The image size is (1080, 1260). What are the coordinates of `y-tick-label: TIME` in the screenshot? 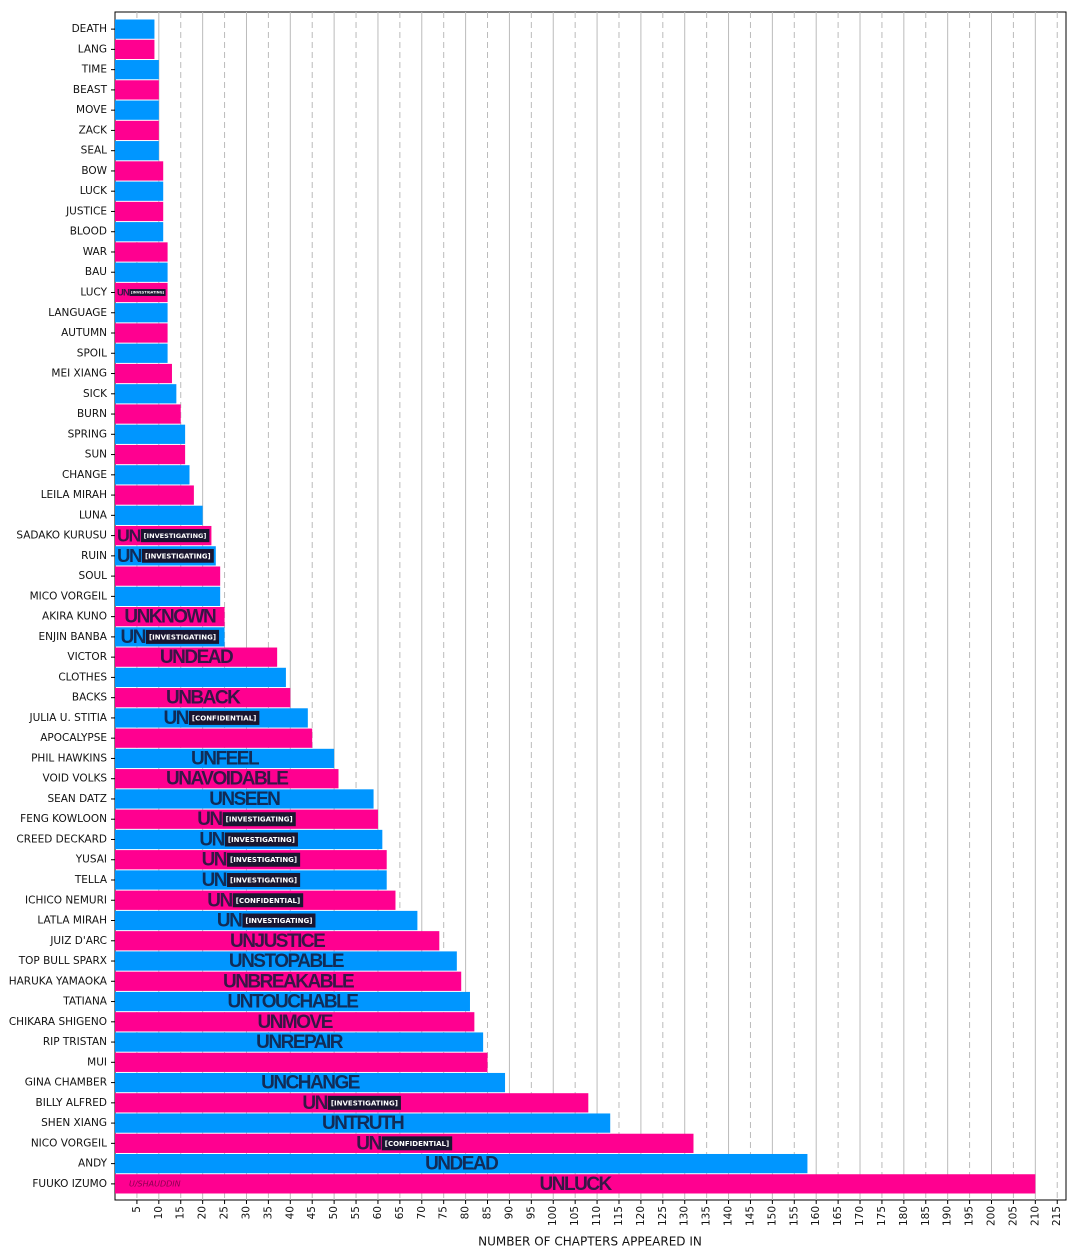 It's located at (94, 70).